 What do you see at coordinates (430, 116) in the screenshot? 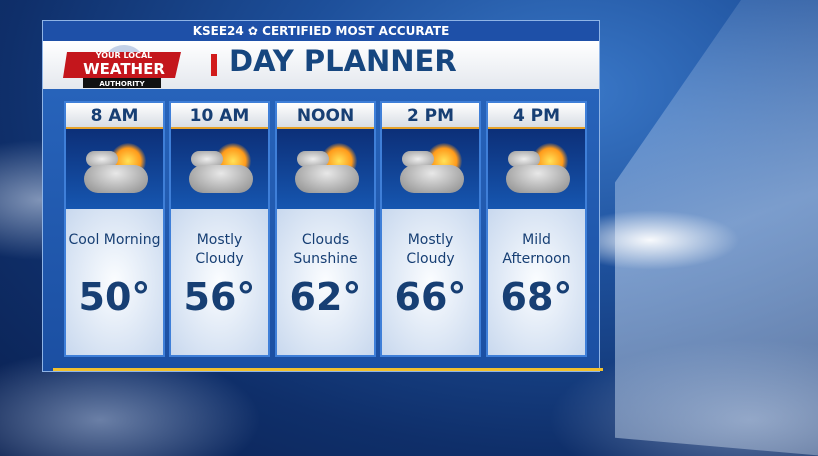
I see `time-label: 2 PM` at bounding box center [430, 116].